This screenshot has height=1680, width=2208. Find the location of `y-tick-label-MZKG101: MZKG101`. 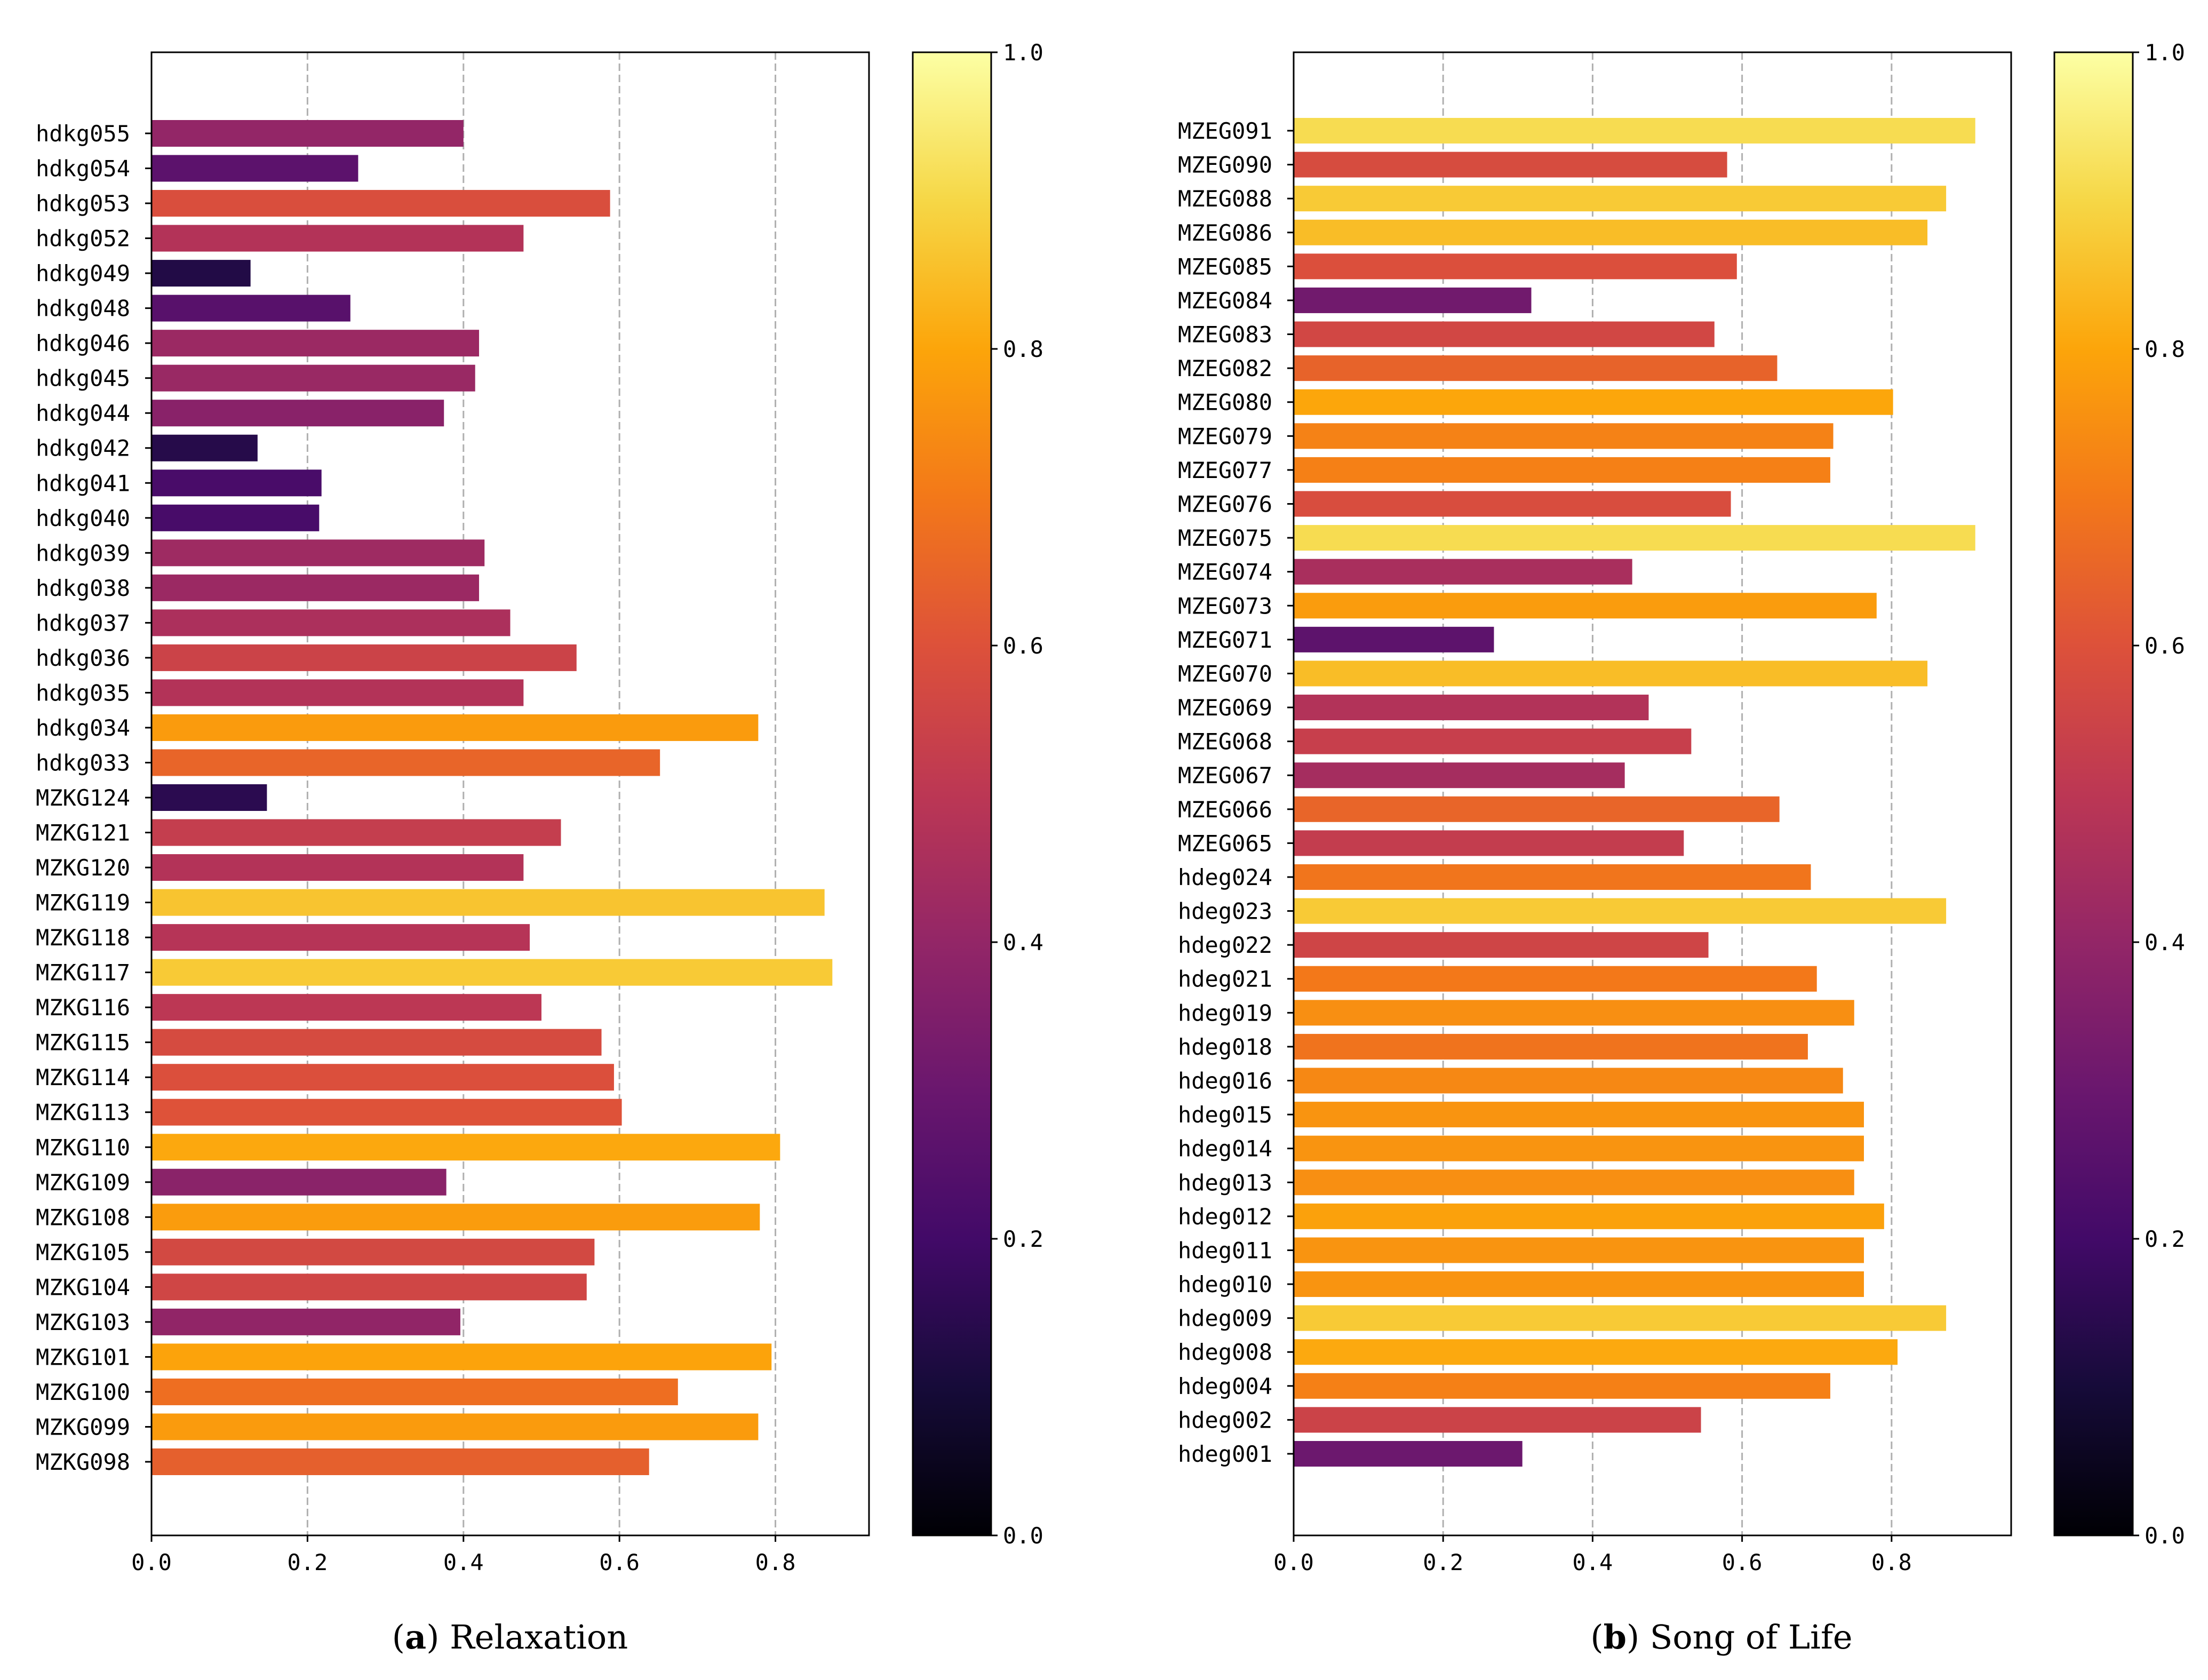

y-tick-label-MZKG101: MZKG101 is located at coordinates (83, 1357).